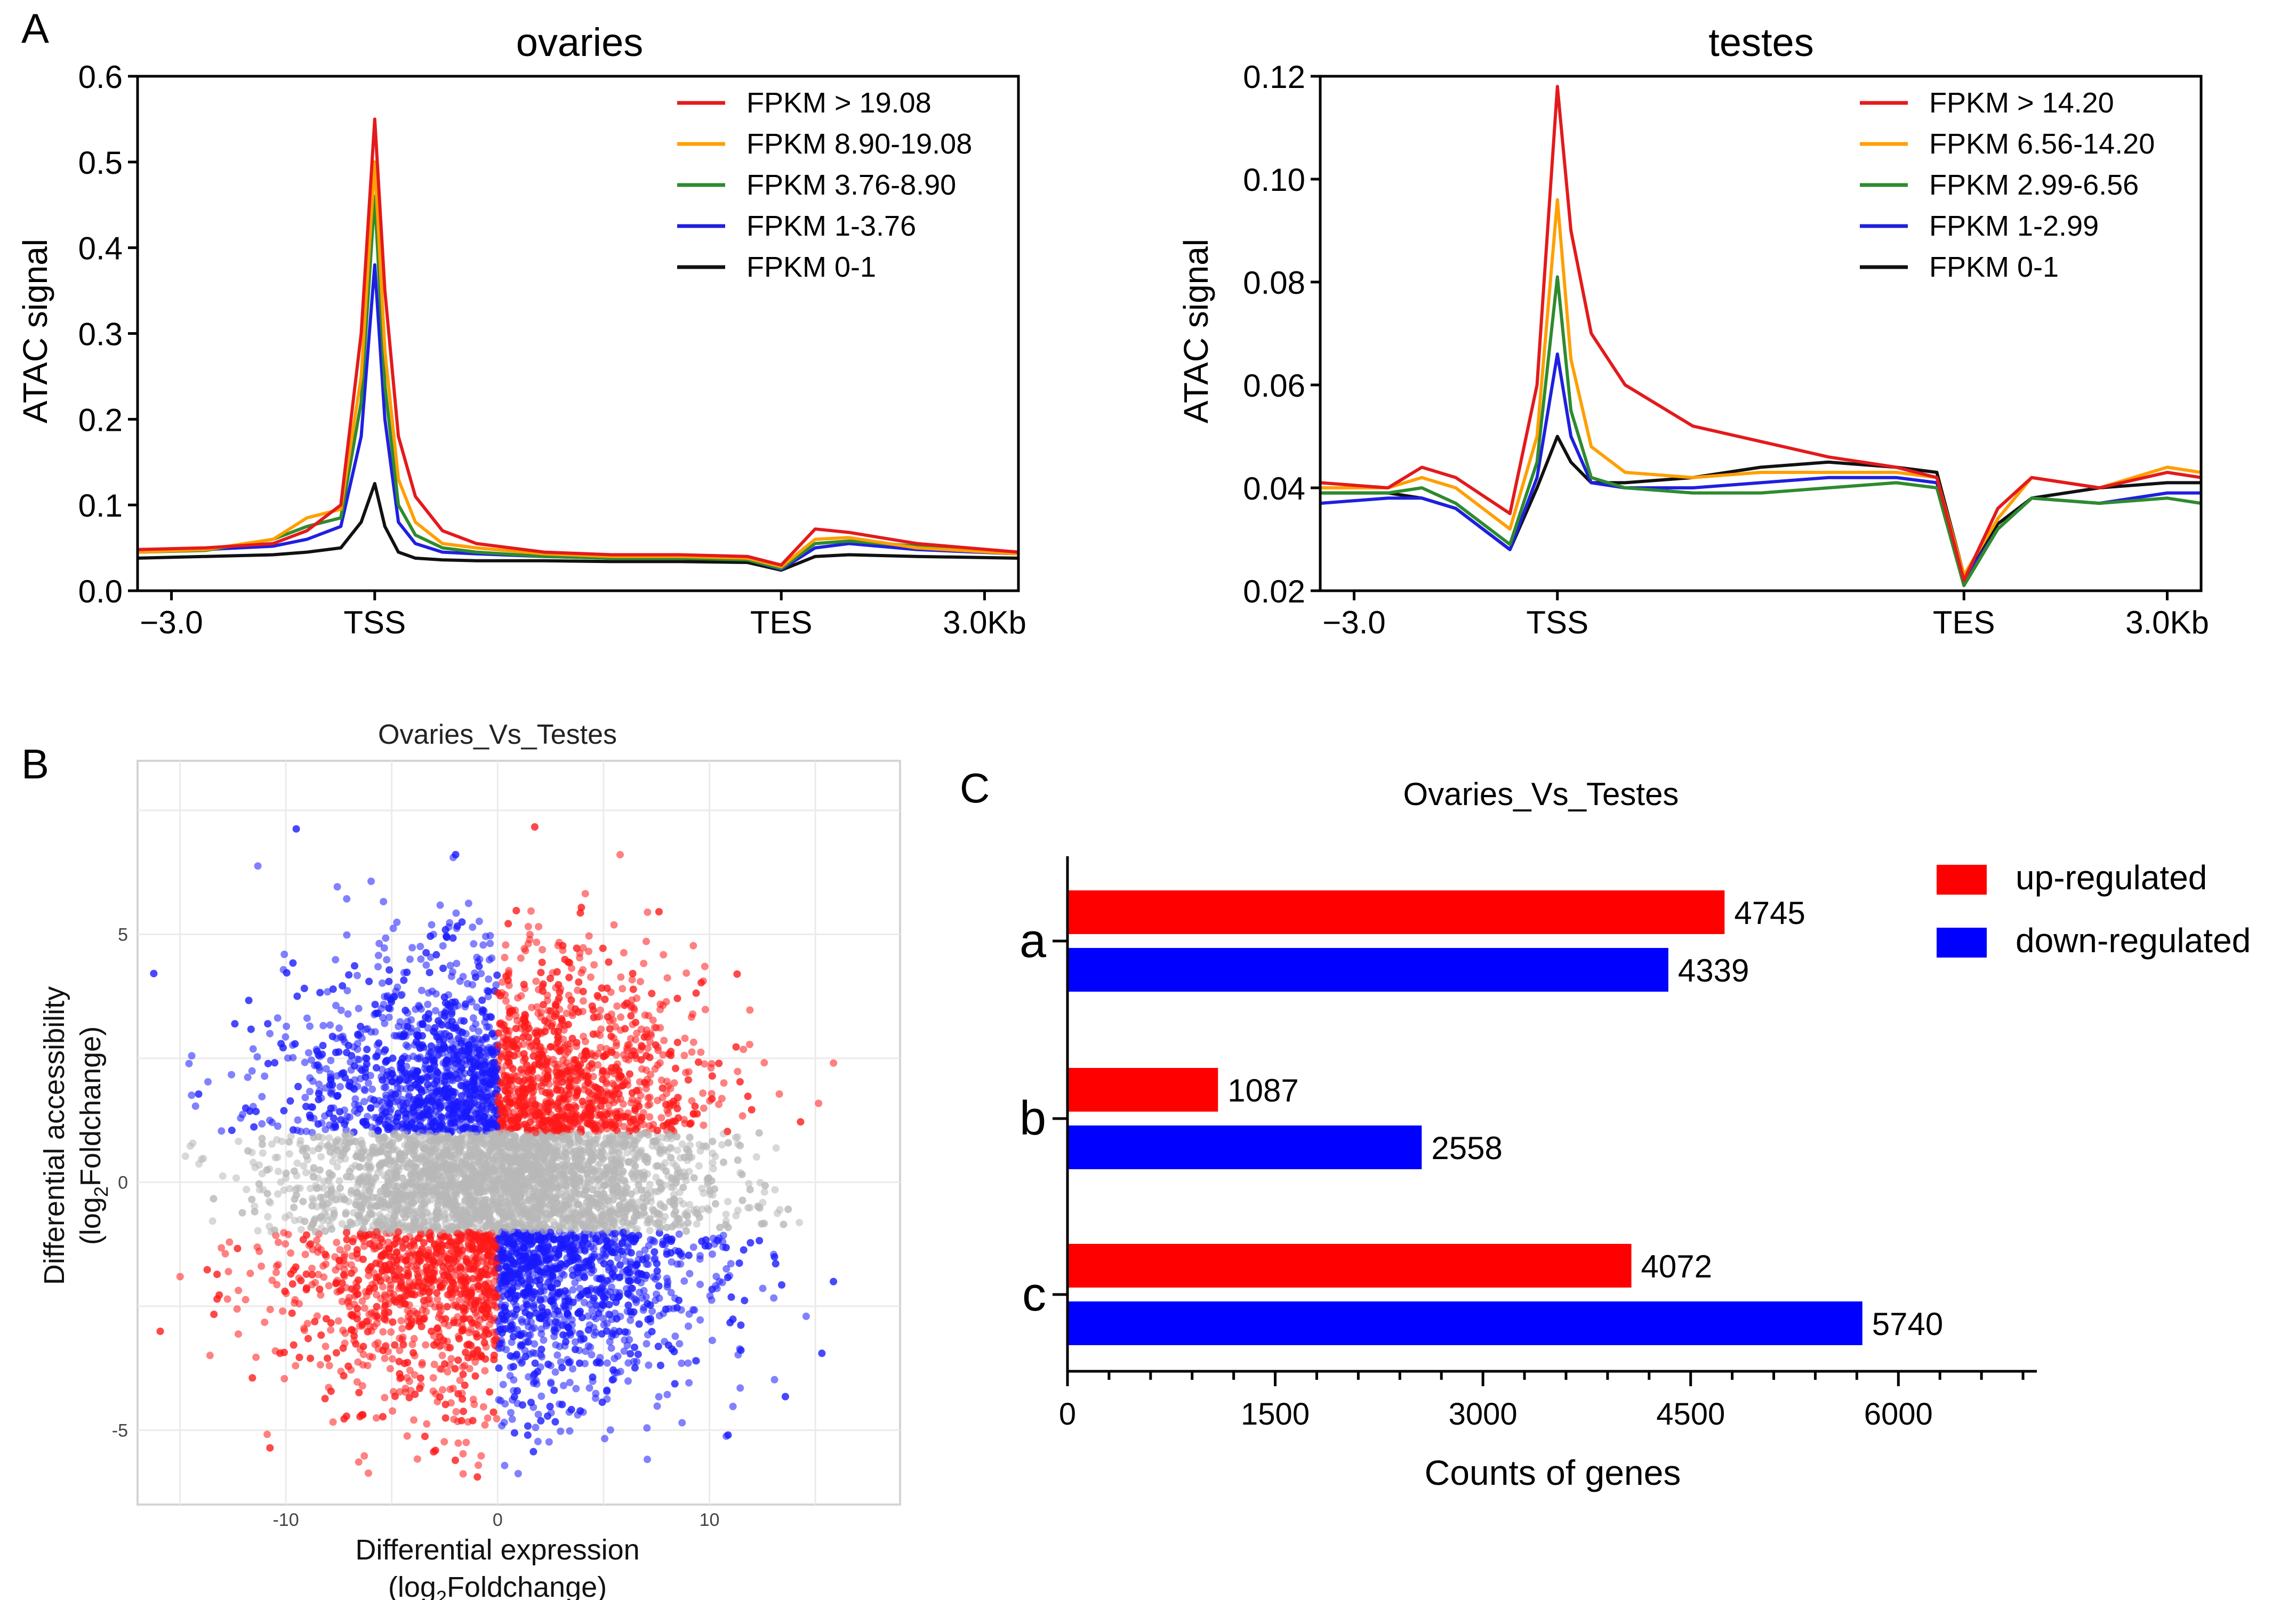  I want to click on y-tick-label: 0.12, so click(1274, 77).